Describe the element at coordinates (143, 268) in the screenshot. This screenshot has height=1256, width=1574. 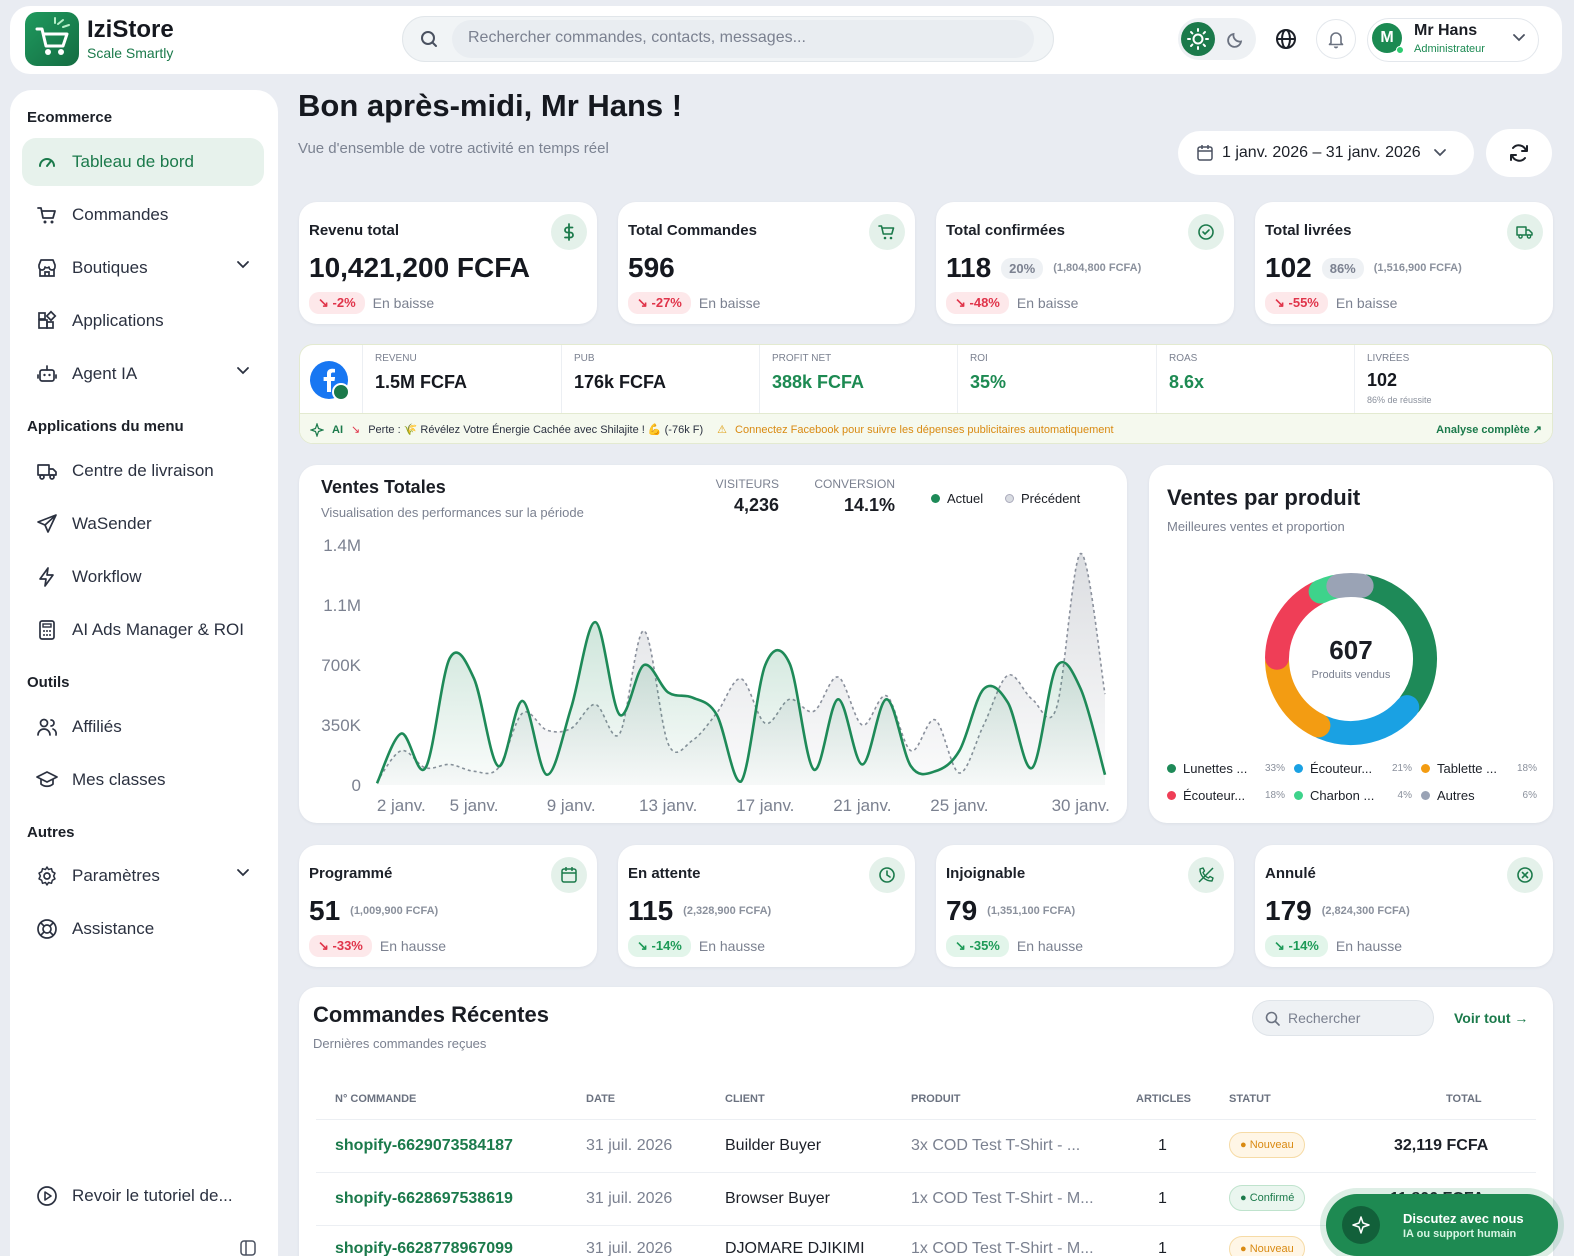
I see `sidebar-item-stores: Boutiques` at that location.